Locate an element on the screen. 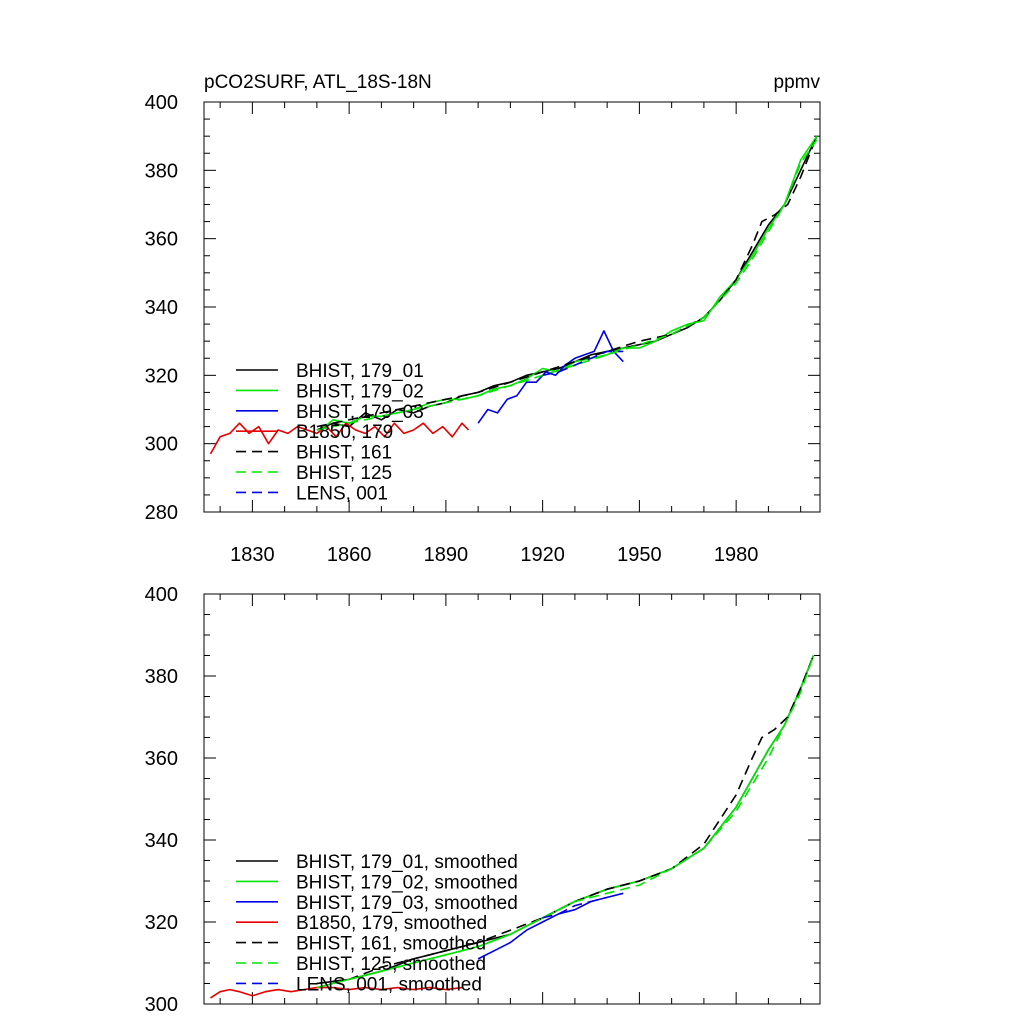 This screenshot has width=1024, height=1024. legend-label: BHIST, 179_03, smoothed is located at coordinates (407, 903).